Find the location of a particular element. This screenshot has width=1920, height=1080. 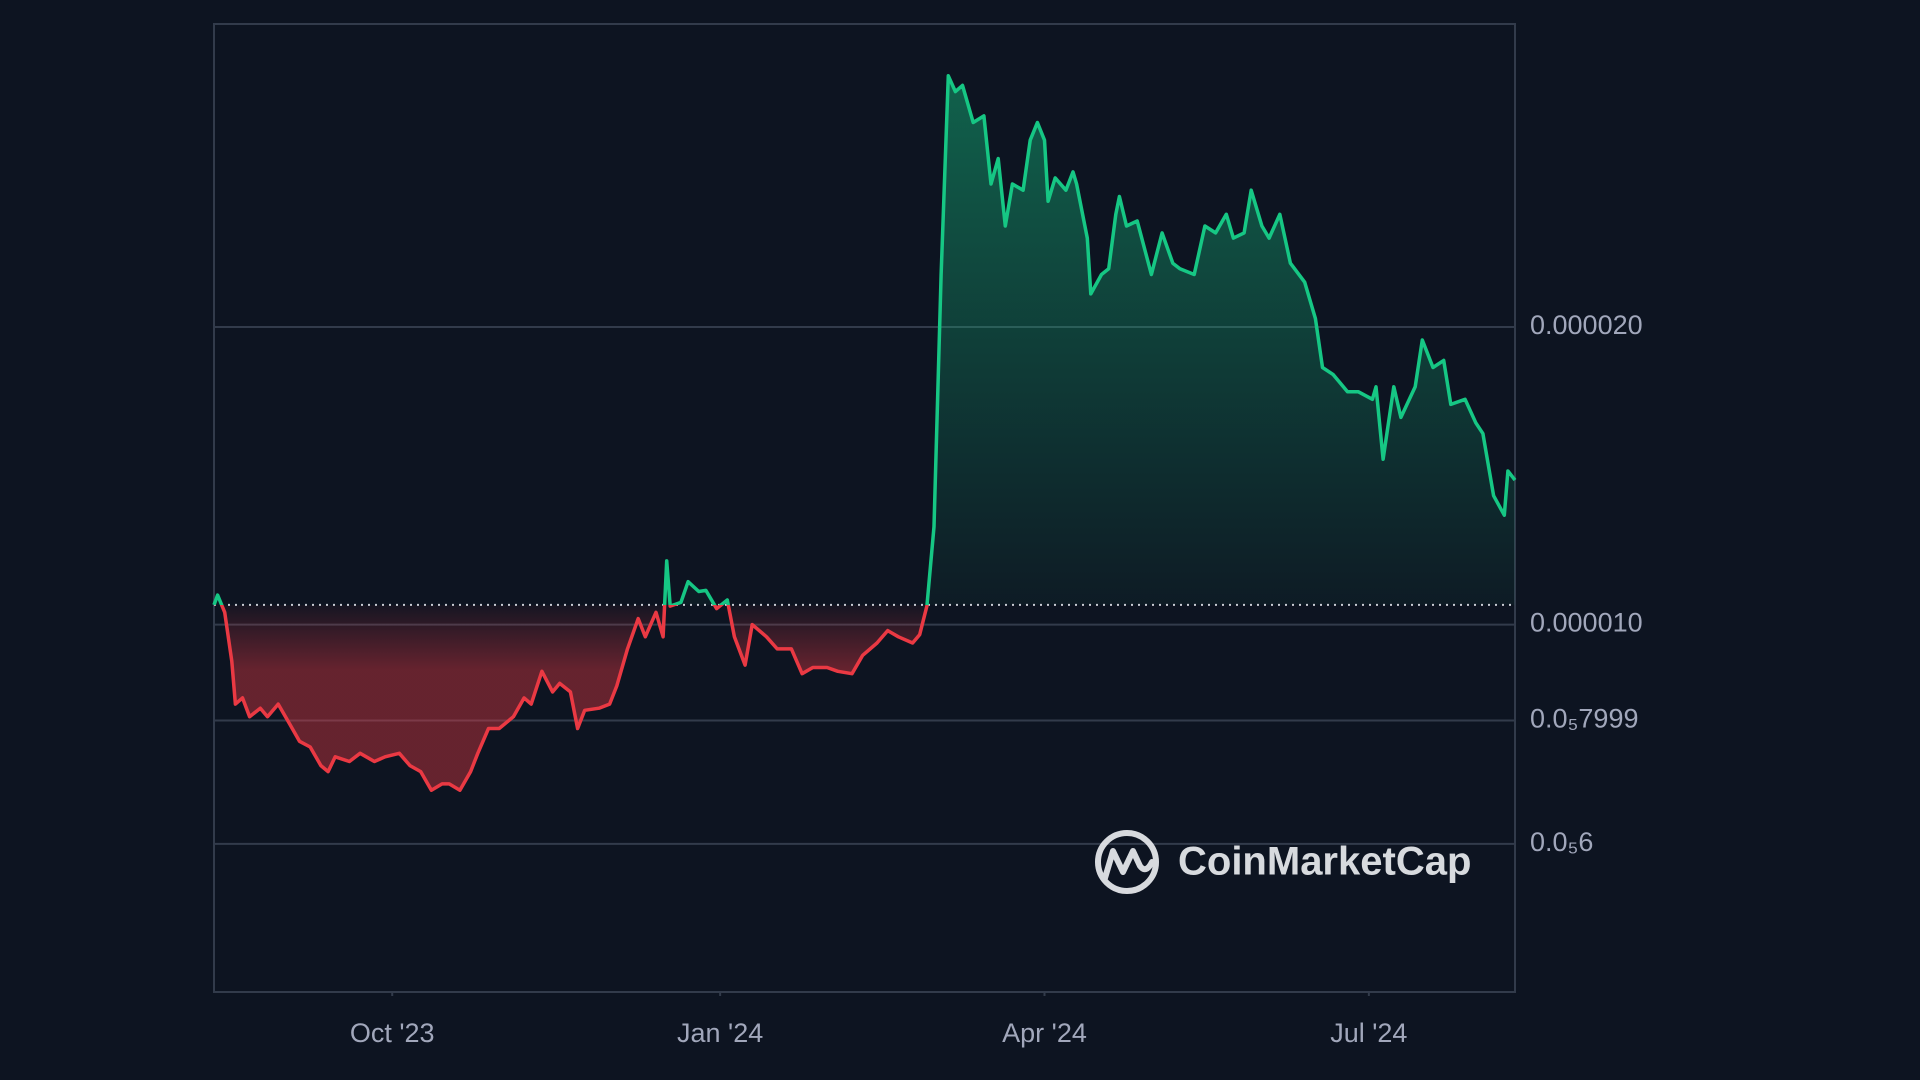

x-tick-label: Jan '24 is located at coordinates (720, 1033).